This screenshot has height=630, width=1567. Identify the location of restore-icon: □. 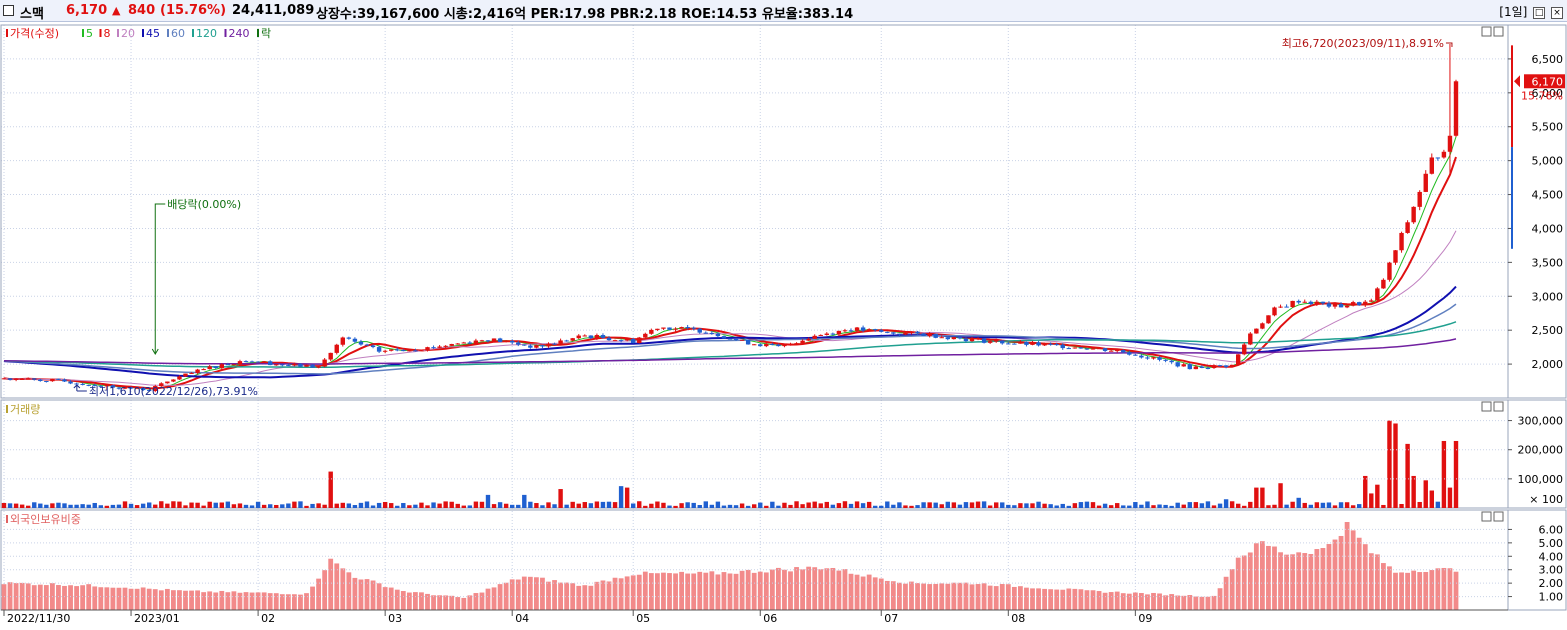
(1539, 12).